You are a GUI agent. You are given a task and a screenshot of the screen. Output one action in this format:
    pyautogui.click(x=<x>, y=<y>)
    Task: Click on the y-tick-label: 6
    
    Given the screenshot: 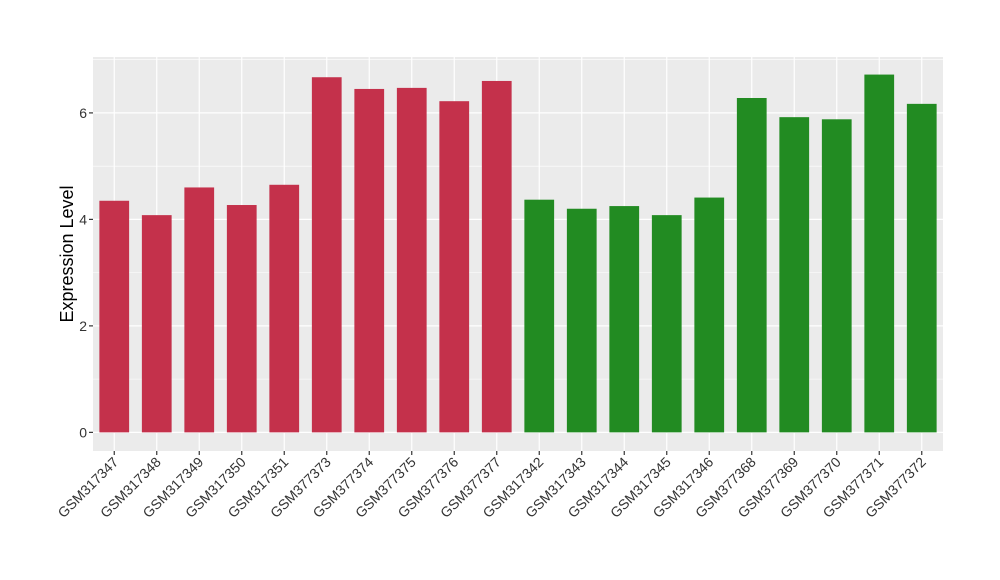 What is the action you would take?
    pyautogui.click(x=83, y=113)
    